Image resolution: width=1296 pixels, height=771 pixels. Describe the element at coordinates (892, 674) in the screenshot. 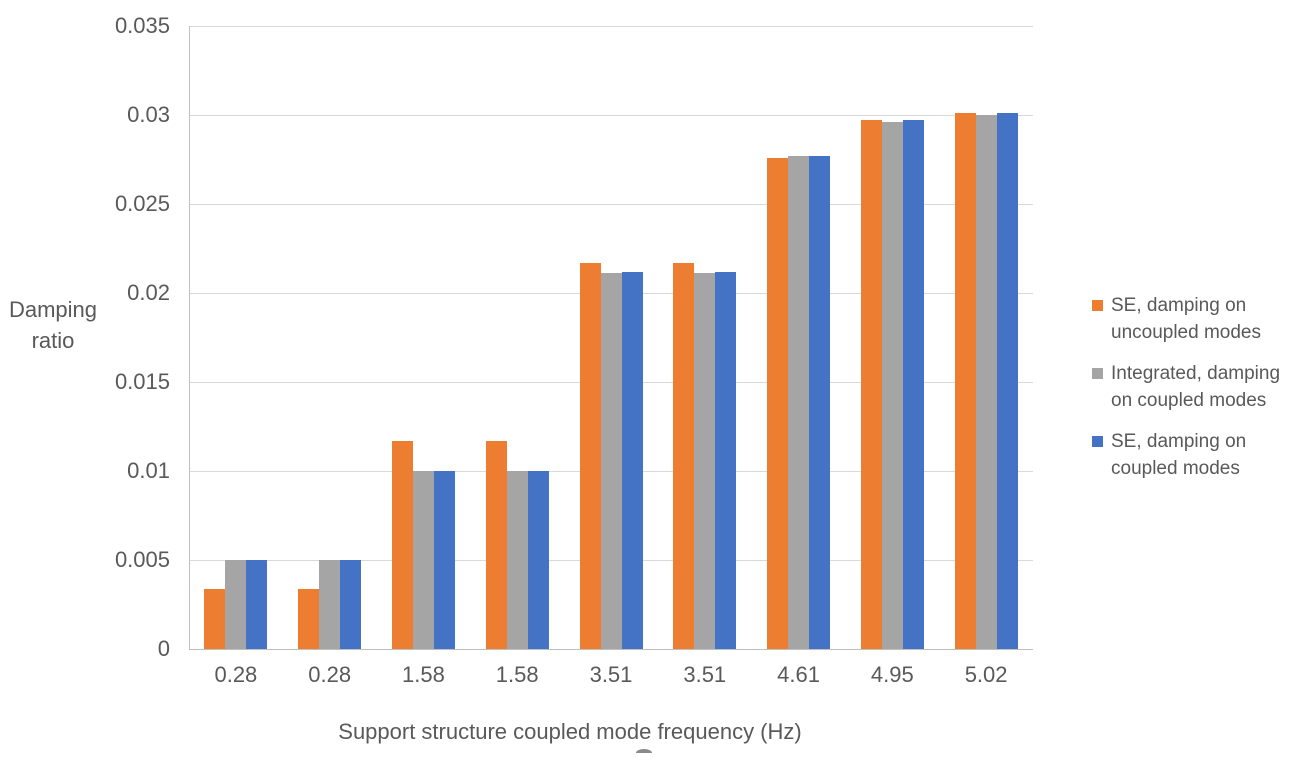

I see `x-tick-label: 4.95` at that location.